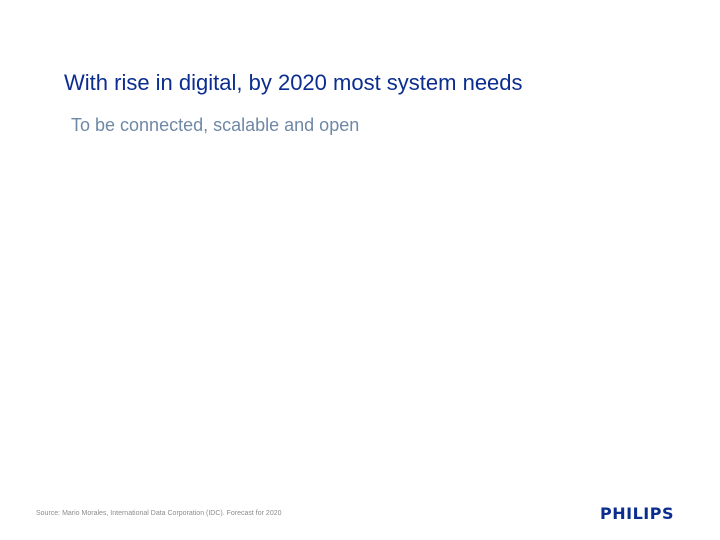 This screenshot has width=720, height=540. Describe the element at coordinates (637, 513) in the screenshot. I see `philips-logo: PHILIPS` at that location.